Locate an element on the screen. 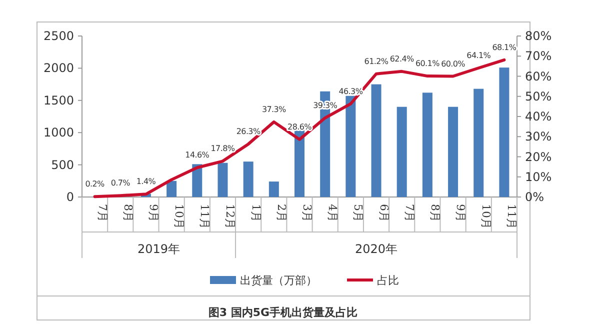 The height and width of the screenshot is (328, 594). text: 2020年 is located at coordinates (376, 249).